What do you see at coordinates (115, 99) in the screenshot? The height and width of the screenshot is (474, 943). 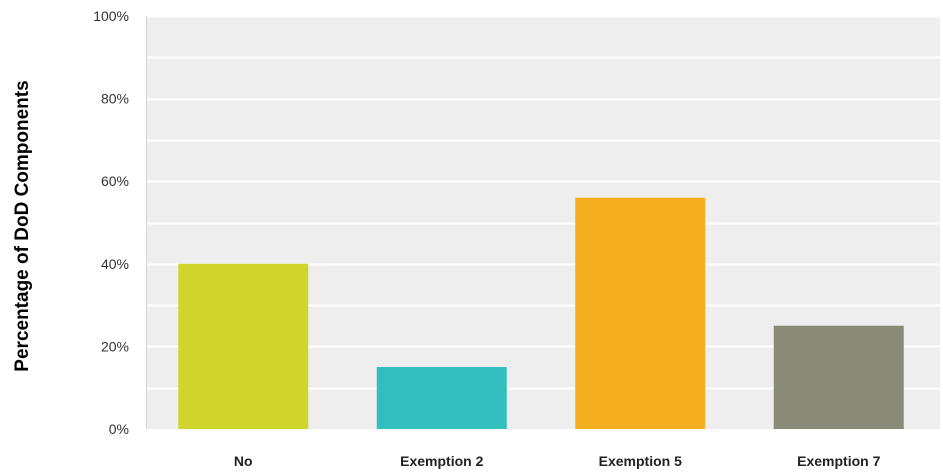 I see `y-tick-label: 80%` at bounding box center [115, 99].